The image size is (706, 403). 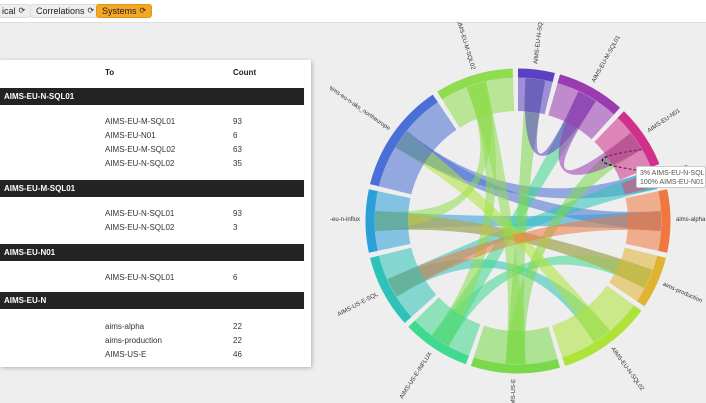 I want to click on chord-node-label: AIMS-US-E-SQL, so click(x=358, y=304).